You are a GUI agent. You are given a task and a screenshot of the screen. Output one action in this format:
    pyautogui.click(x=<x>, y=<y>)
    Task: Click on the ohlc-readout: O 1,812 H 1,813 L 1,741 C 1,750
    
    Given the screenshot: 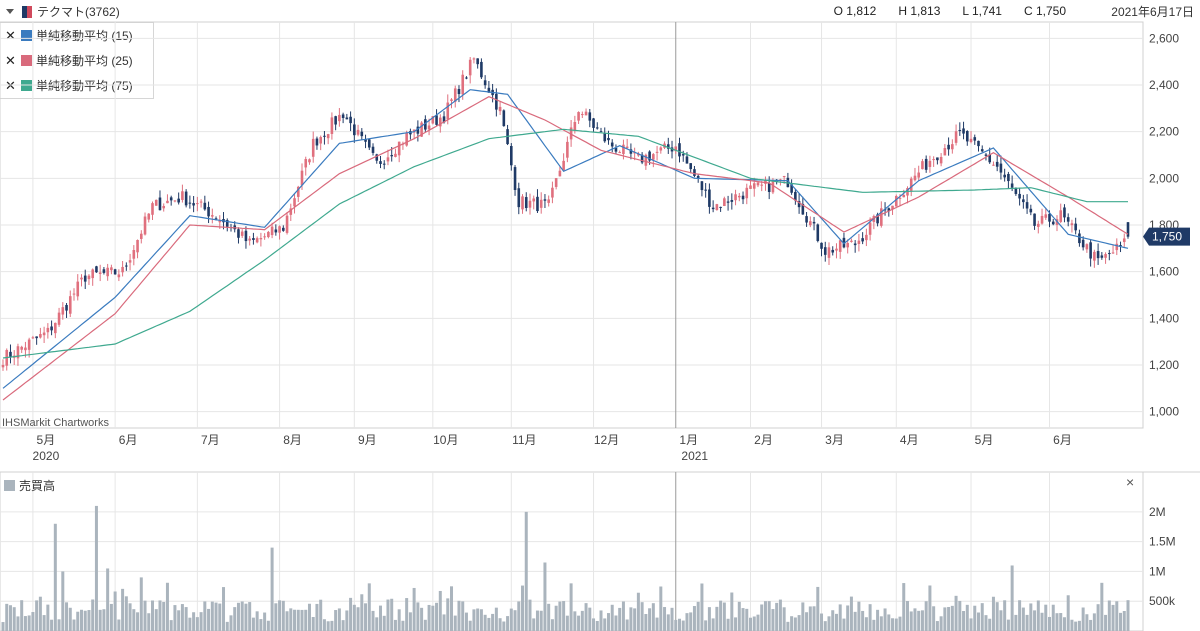 What is the action you would take?
    pyautogui.click(x=950, y=11)
    